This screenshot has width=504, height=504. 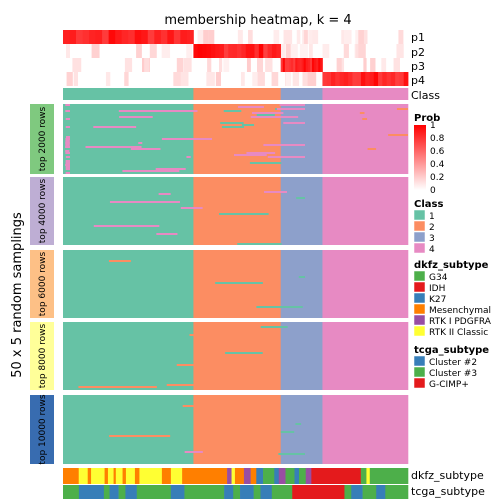 I want to click on prob-tick-08: 0.8, so click(x=437, y=139).